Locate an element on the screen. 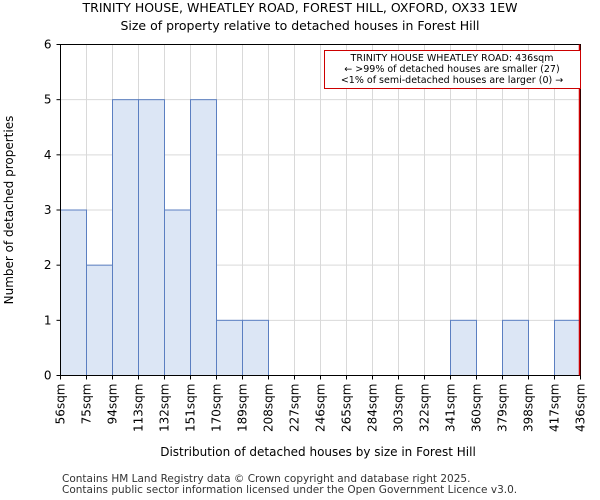 The width and height of the screenshot is (600, 500). x-tick-label: 417sqm is located at coordinates (555, 408).